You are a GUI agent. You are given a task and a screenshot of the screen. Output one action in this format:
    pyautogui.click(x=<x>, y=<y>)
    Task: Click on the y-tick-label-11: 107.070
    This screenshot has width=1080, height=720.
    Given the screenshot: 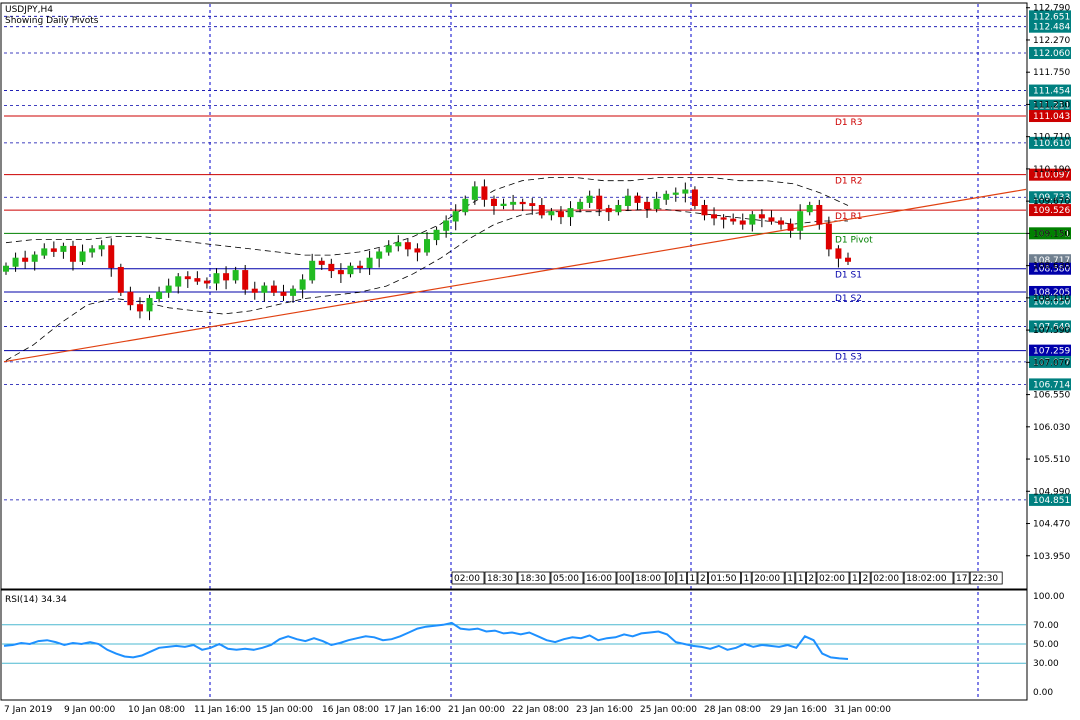 What is the action you would take?
    pyautogui.click(x=1051, y=363)
    